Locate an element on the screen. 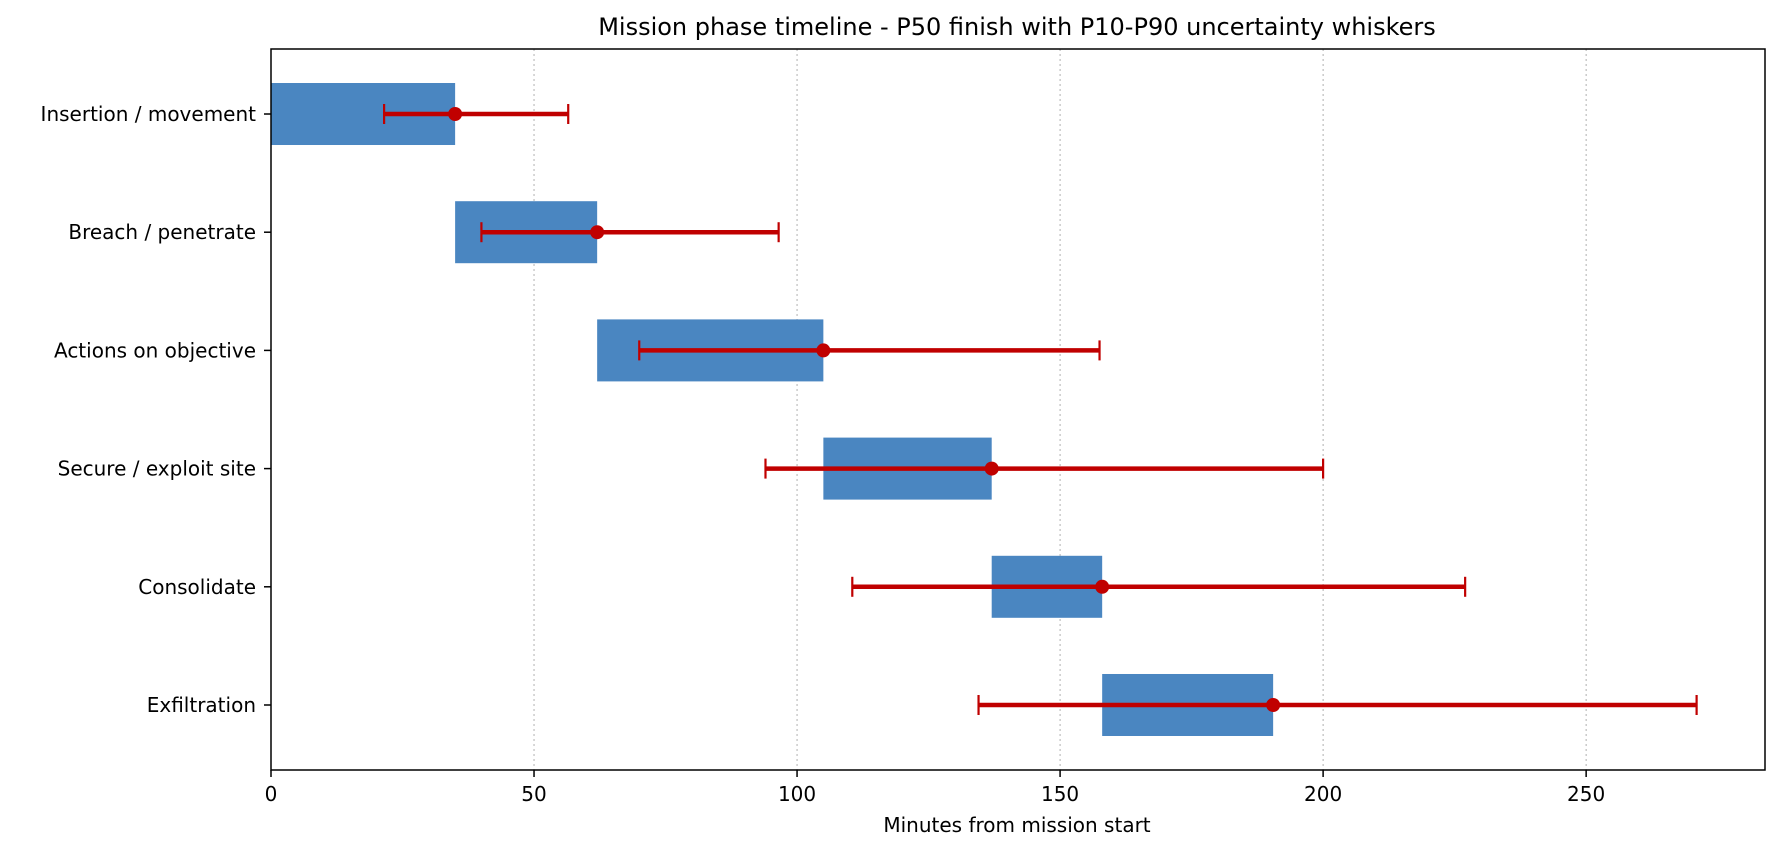  x-tick-label: 200 is located at coordinates (1323, 794).